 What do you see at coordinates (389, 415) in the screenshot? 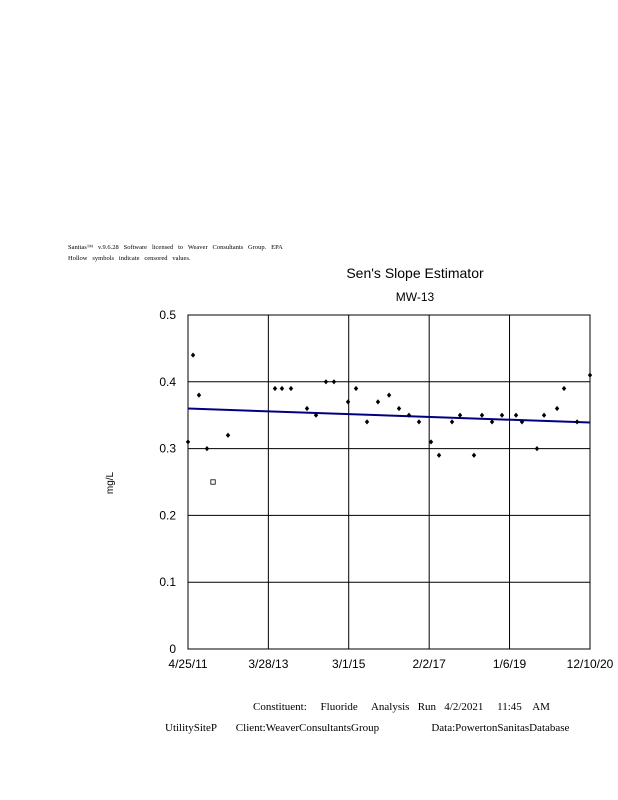
I see `trend-line` at bounding box center [389, 415].